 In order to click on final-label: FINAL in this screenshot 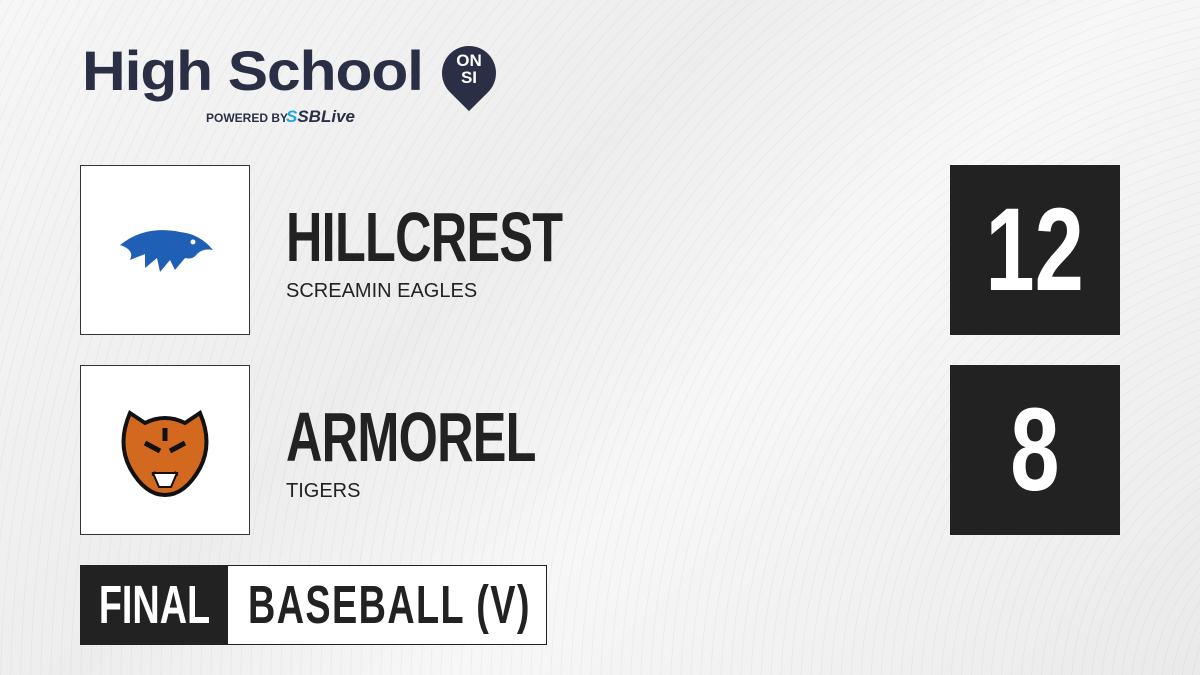, I will do `click(154, 605)`.